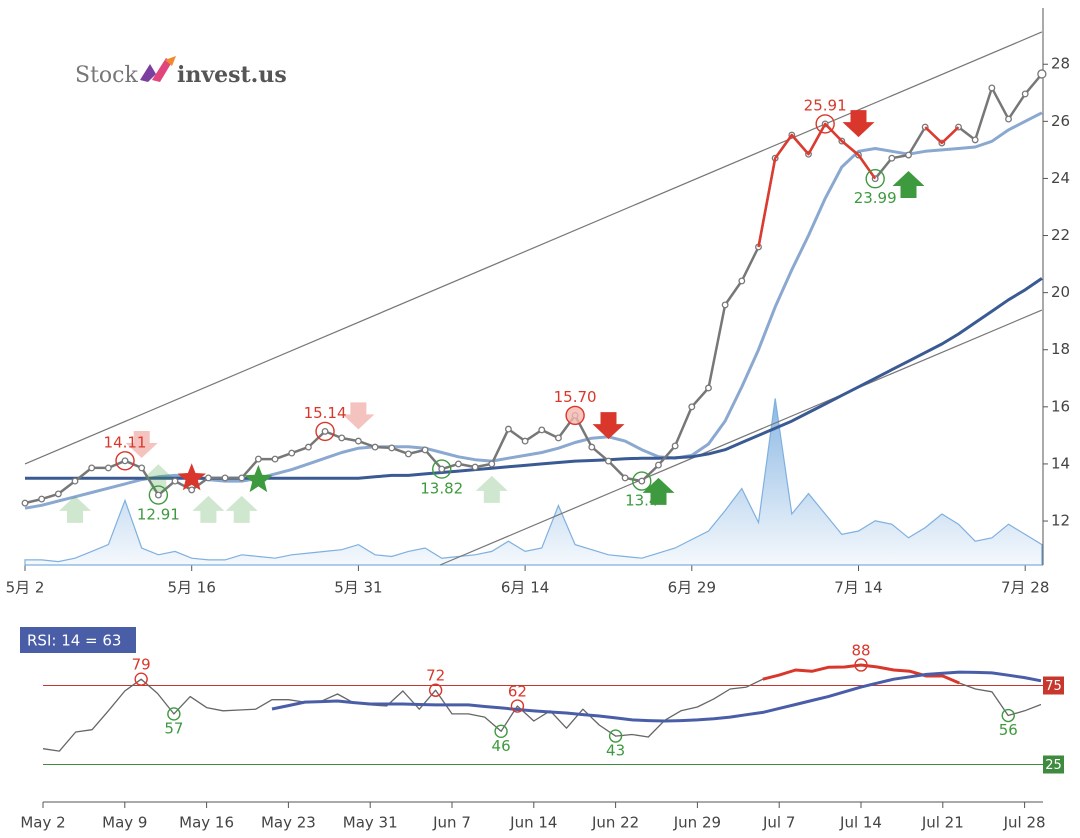  I want to click on annotation-label: 15.14, so click(325, 413).